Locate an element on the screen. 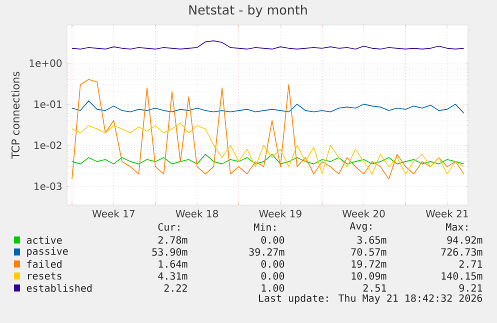 Image resolution: width=497 pixels, height=323 pixels. x-tick-label: Week 21 is located at coordinates (447, 214).